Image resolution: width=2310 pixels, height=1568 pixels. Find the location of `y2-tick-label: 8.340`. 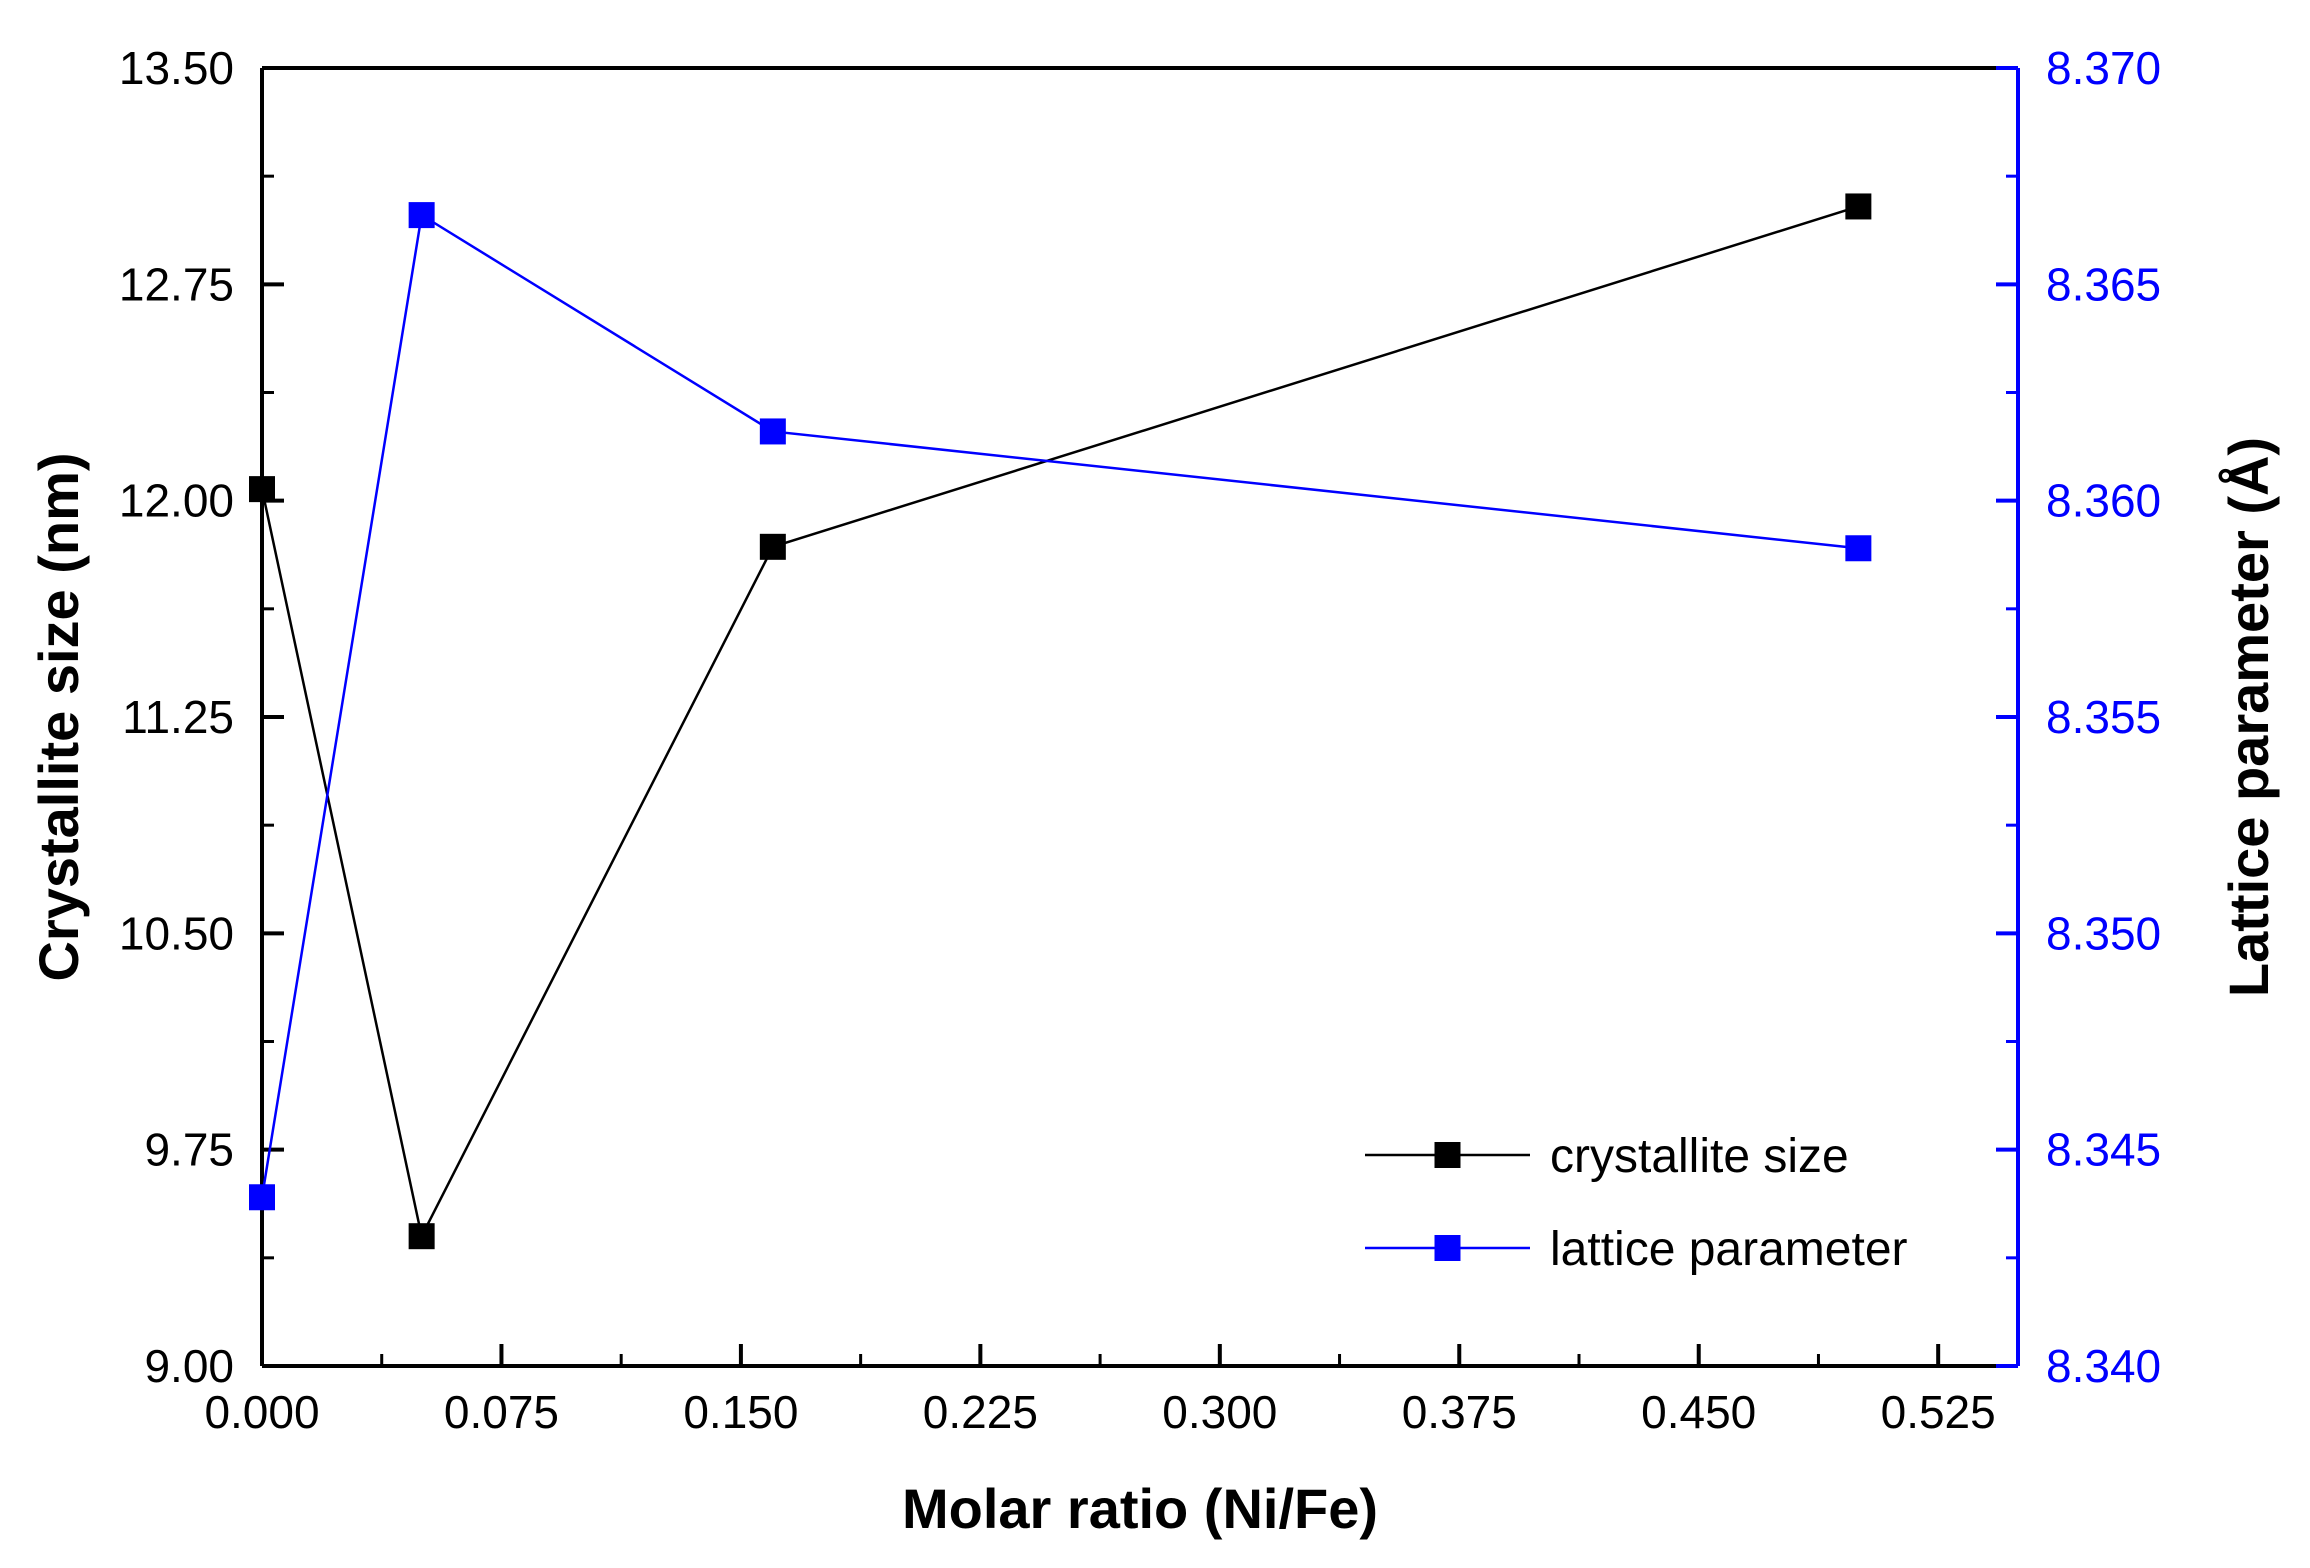

y2-tick-label: 8.340 is located at coordinates (2103, 1366).